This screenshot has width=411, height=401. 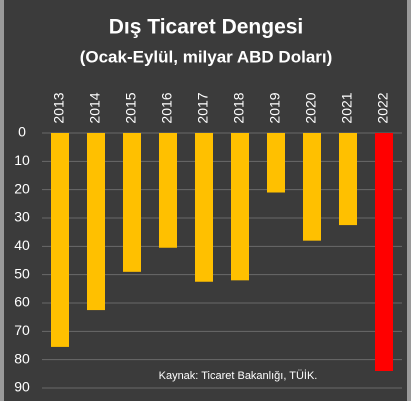 What do you see at coordinates (22, 217) in the screenshot?
I see `y-tick-label: 30` at bounding box center [22, 217].